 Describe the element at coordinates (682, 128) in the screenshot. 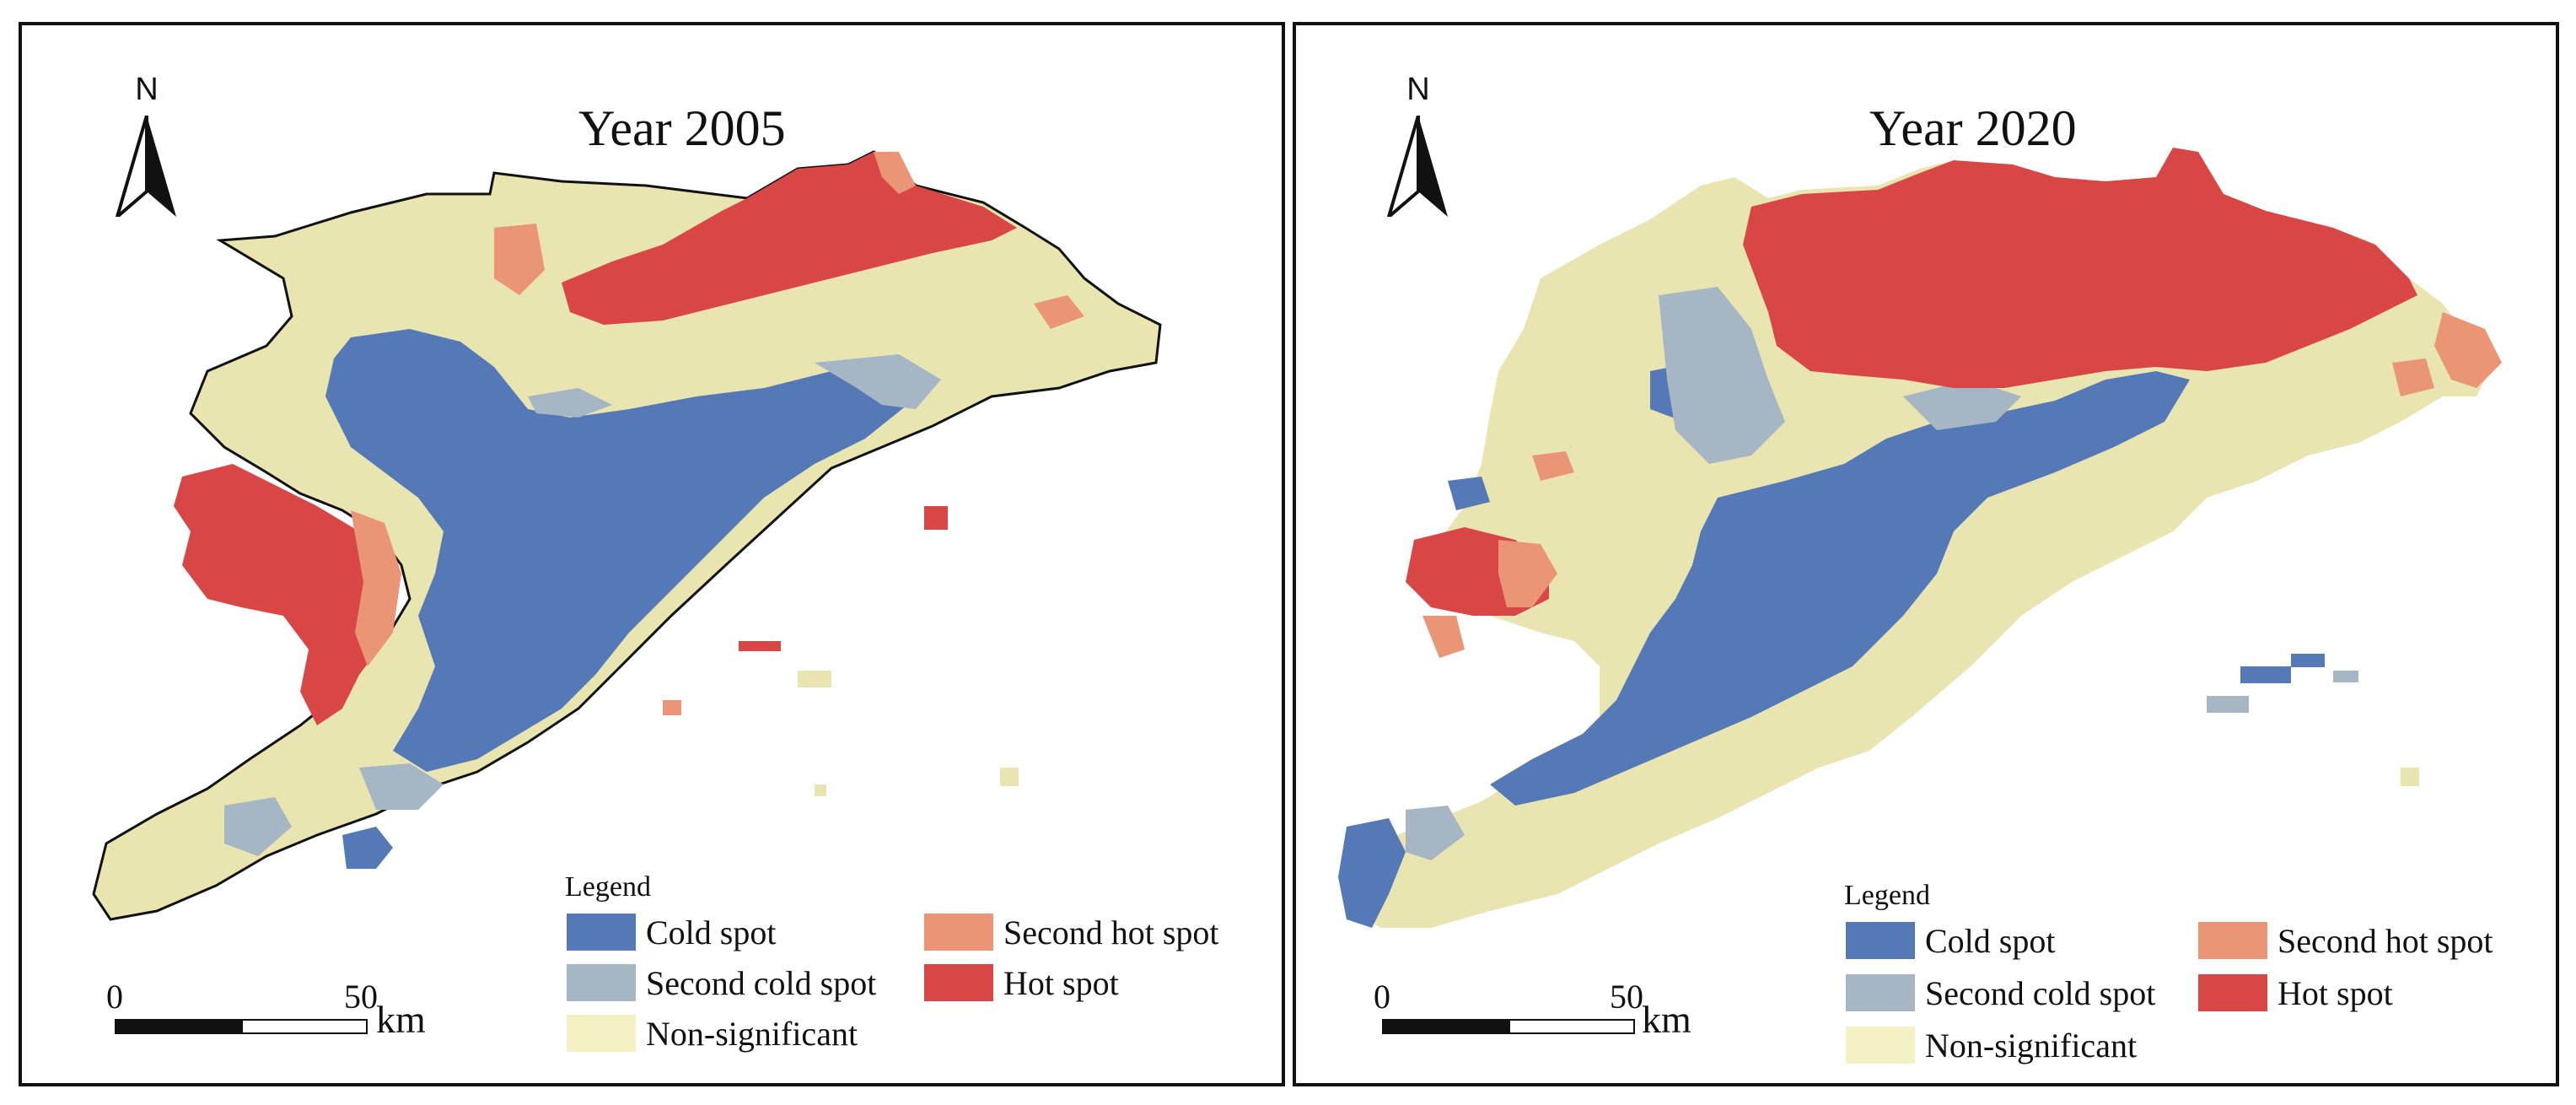

I see `map-title-2005: Year 2005` at that location.